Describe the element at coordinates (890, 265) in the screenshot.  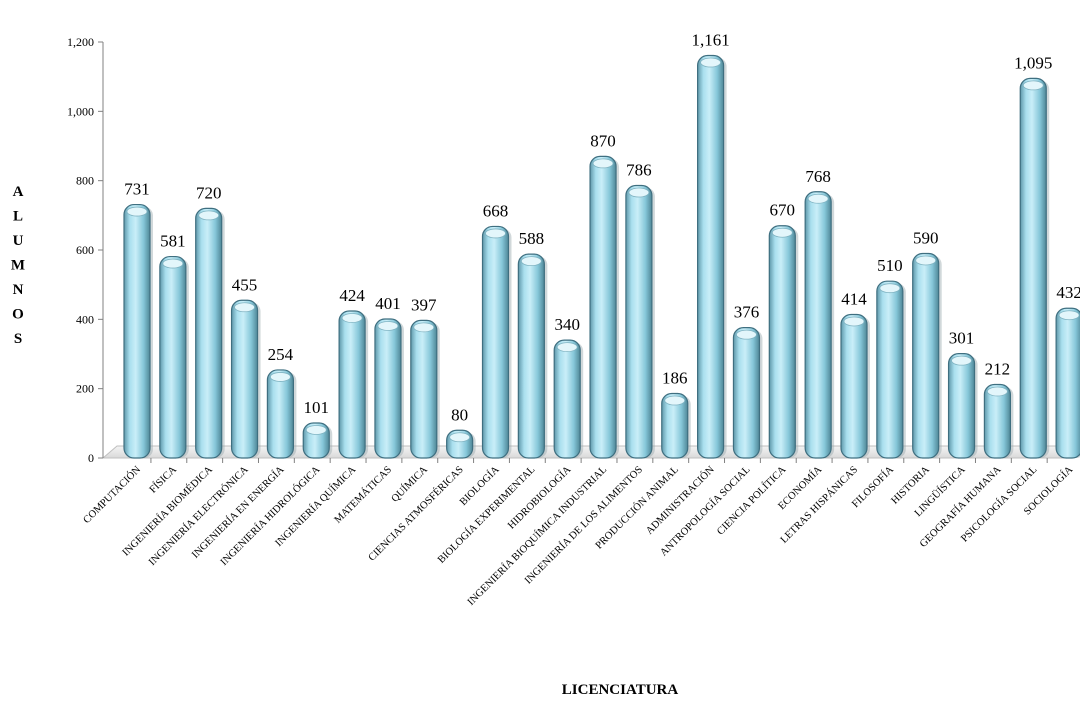
I see `data-label: 510` at that location.